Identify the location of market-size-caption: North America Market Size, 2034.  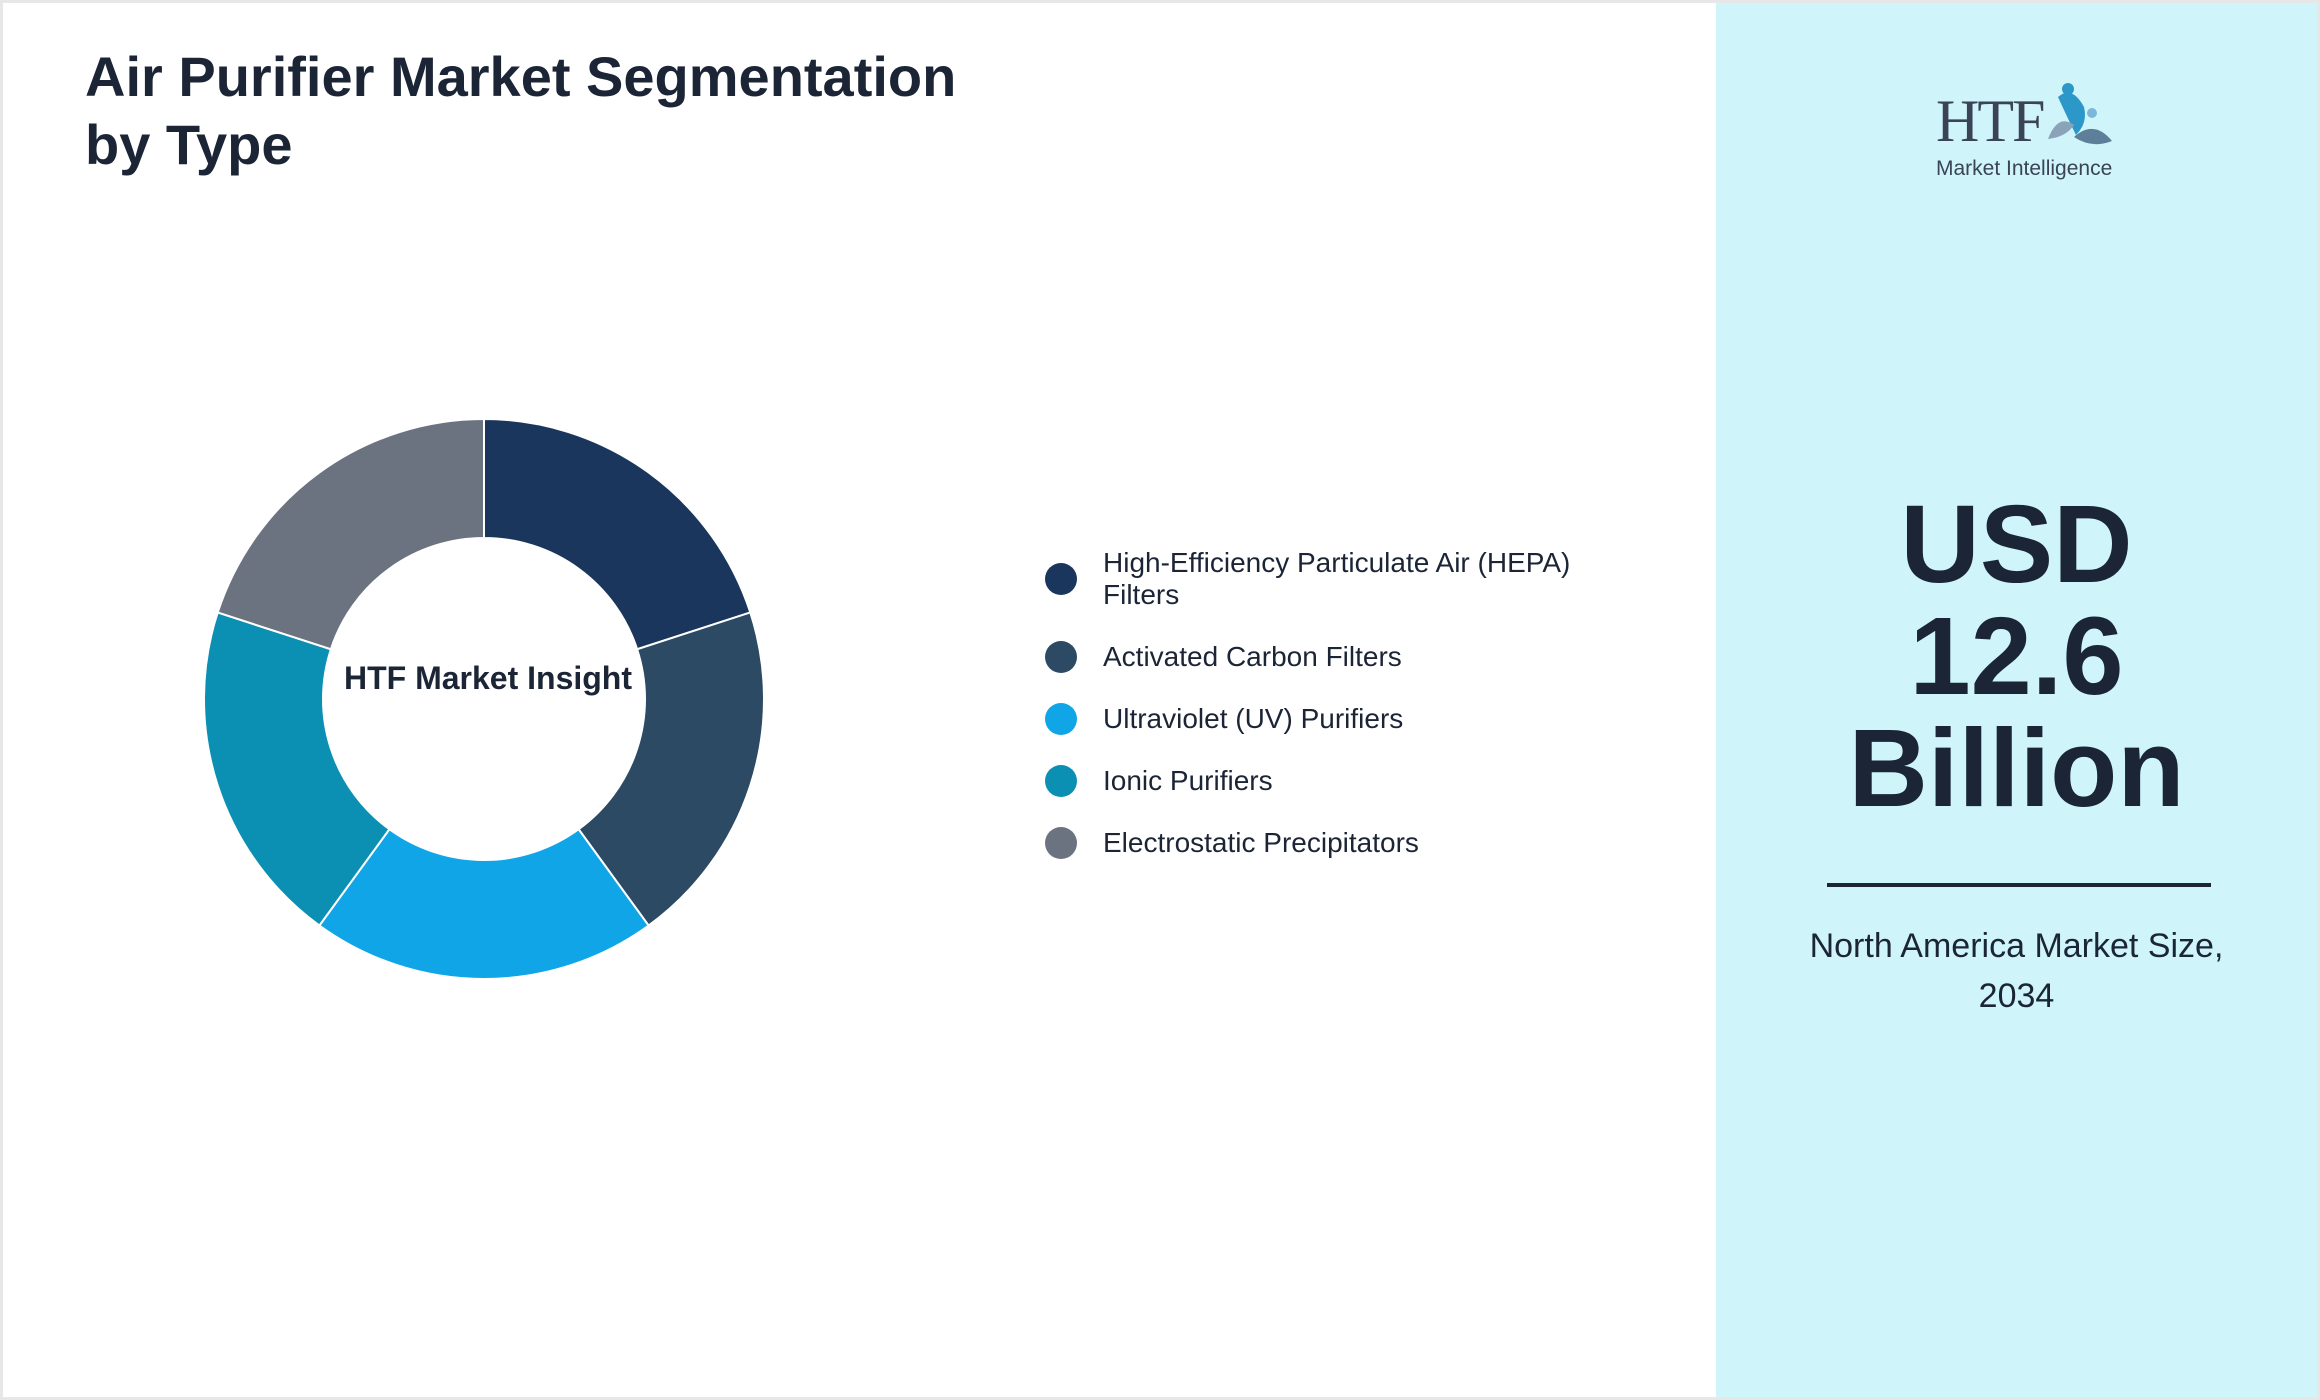
(2016, 971).